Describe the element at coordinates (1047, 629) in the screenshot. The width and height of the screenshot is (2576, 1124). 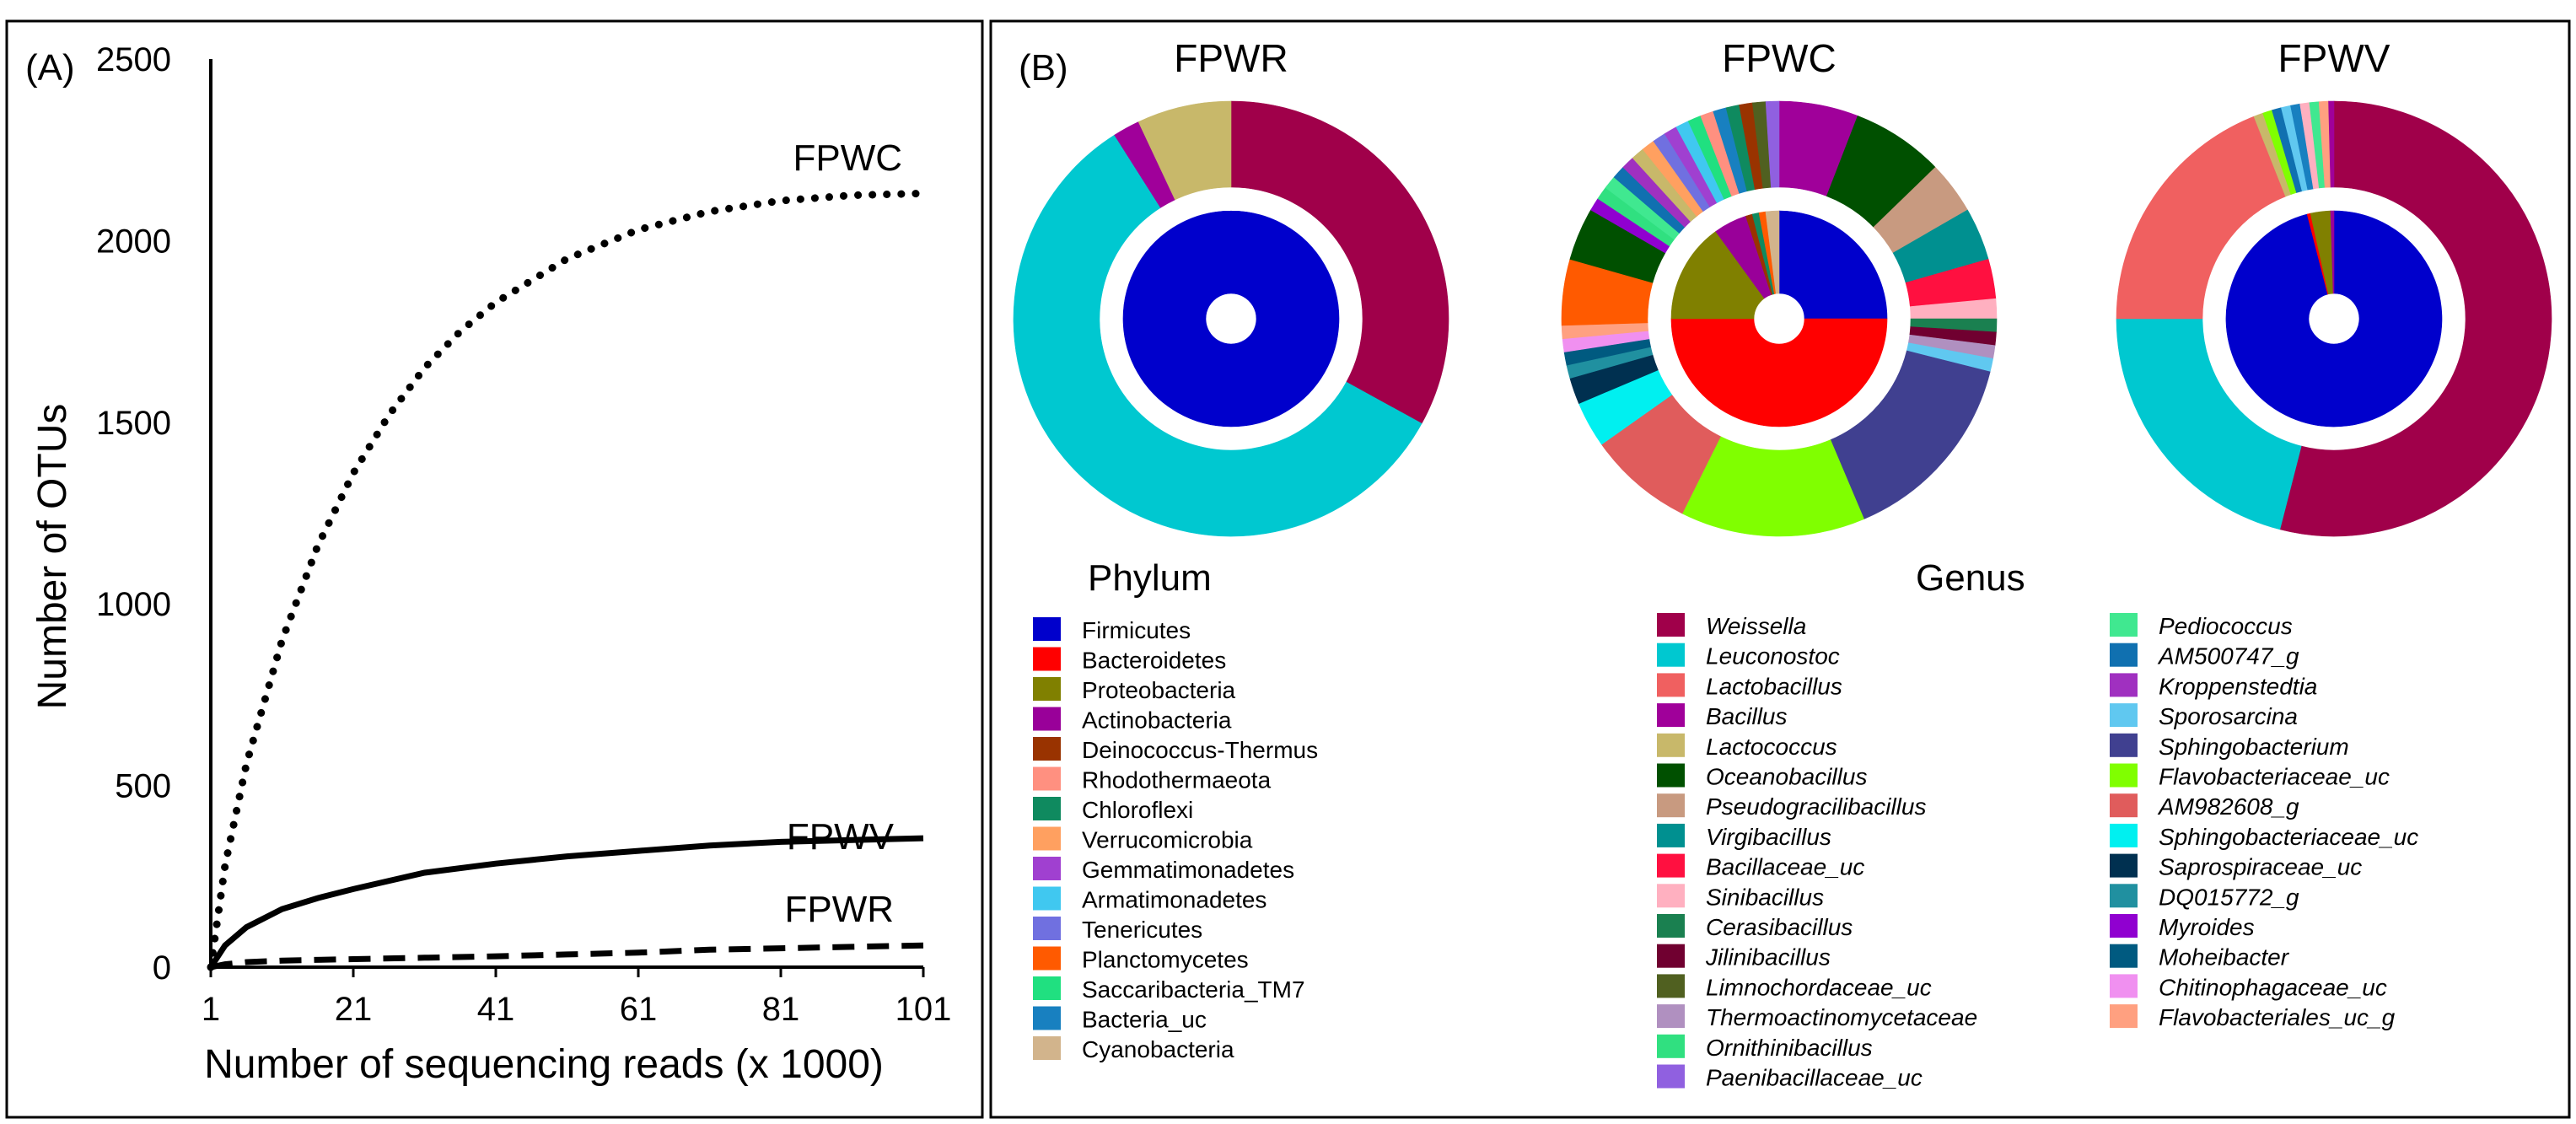
I see `legend-swatch-firmicutes` at that location.